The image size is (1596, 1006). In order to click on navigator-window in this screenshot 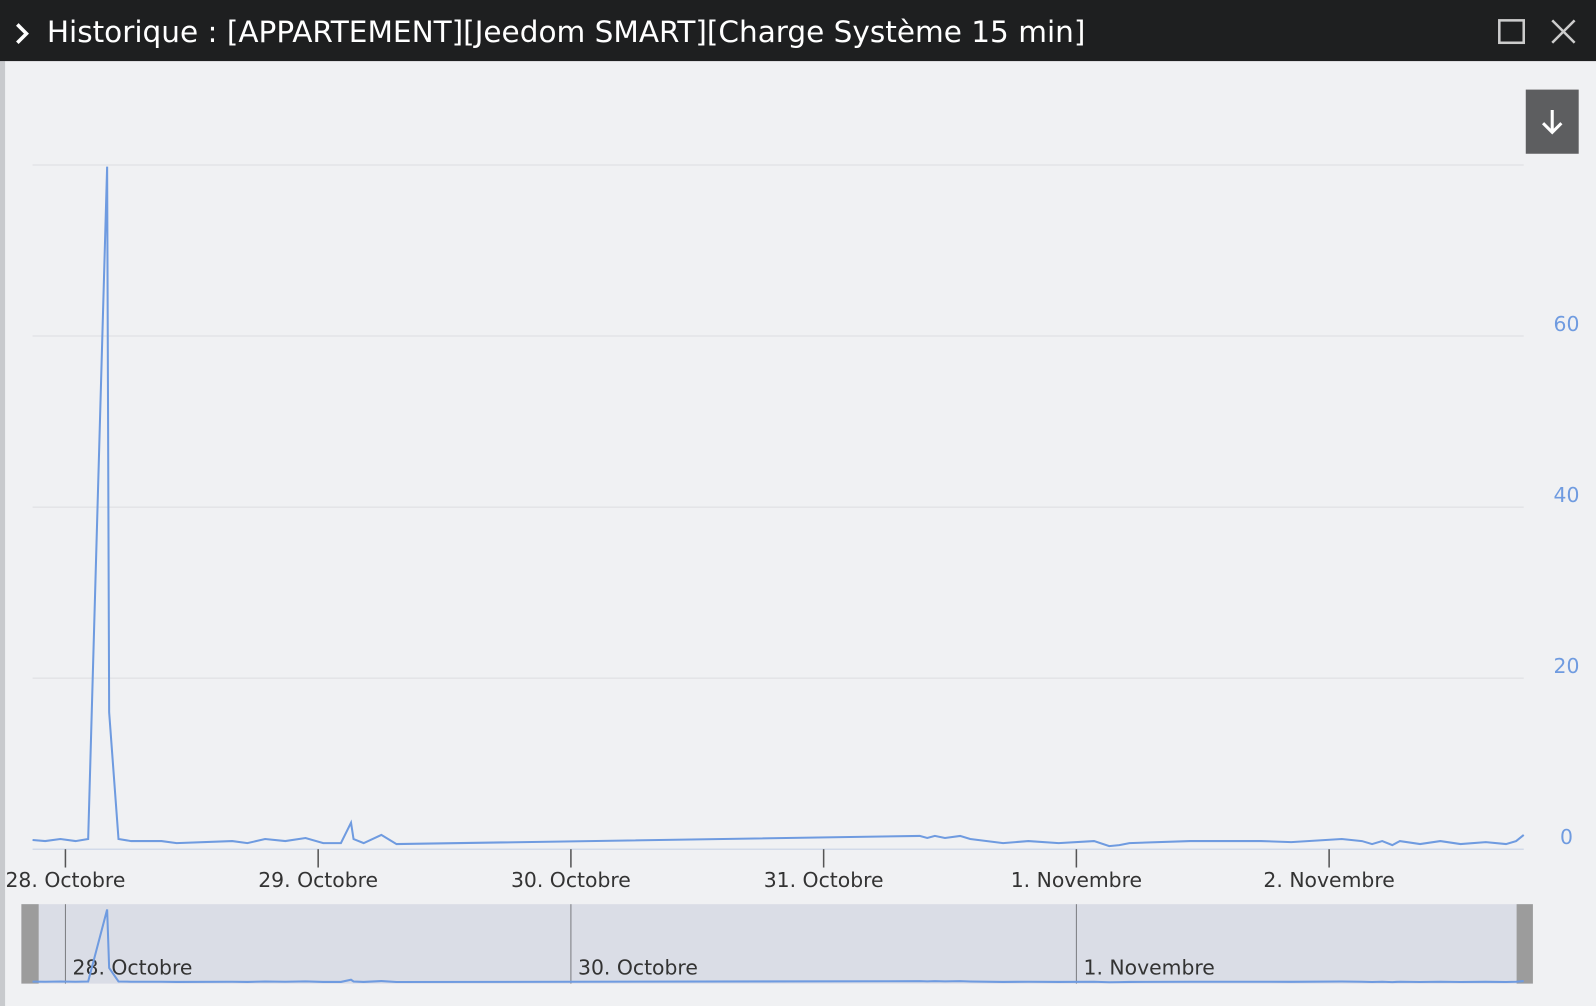, I will do `click(777, 944)`.